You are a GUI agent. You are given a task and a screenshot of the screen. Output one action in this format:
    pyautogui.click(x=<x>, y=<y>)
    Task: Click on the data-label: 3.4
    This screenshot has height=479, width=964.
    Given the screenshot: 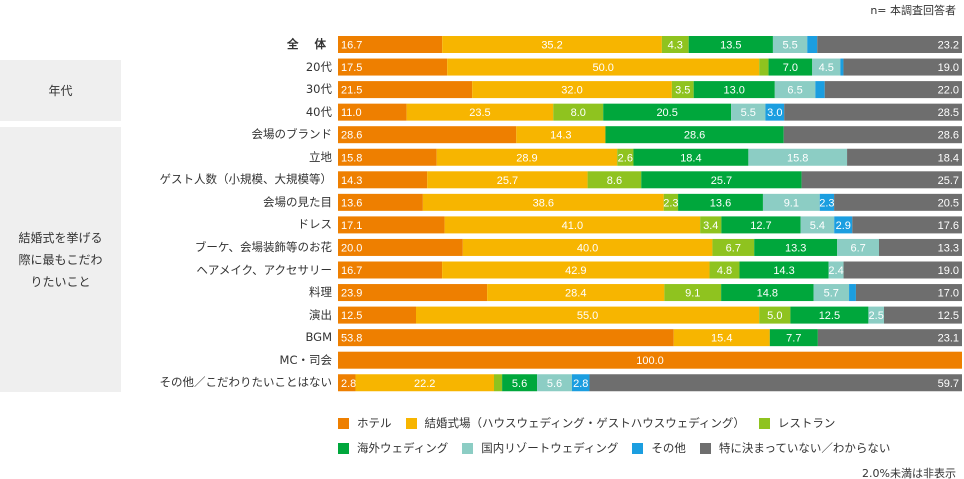 What is the action you would take?
    pyautogui.click(x=710, y=226)
    